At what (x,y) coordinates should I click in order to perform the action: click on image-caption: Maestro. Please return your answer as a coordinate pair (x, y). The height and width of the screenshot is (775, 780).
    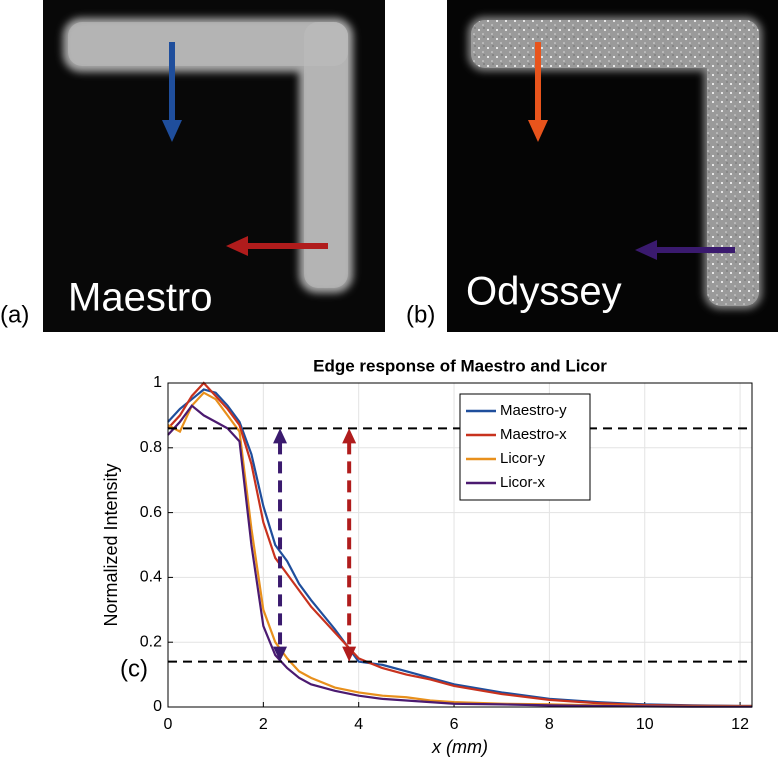
    Looking at the image, I should click on (140, 298).